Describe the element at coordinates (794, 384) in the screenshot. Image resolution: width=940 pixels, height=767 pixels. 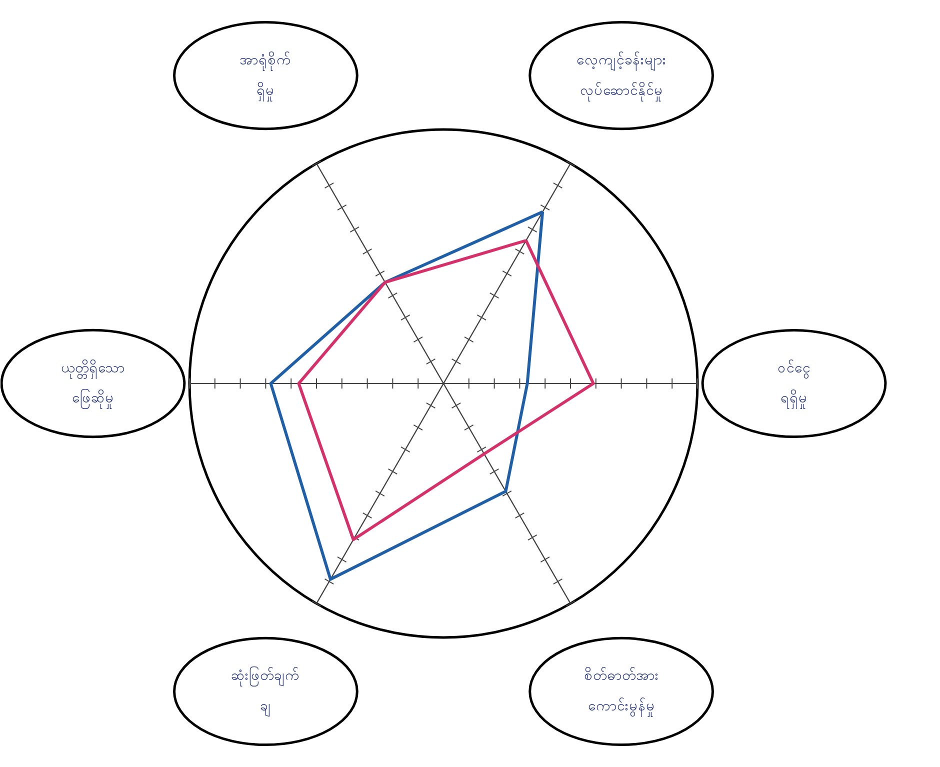
I see `spoke-label: ဝင်ငွေ ရရှိမှု` at that location.